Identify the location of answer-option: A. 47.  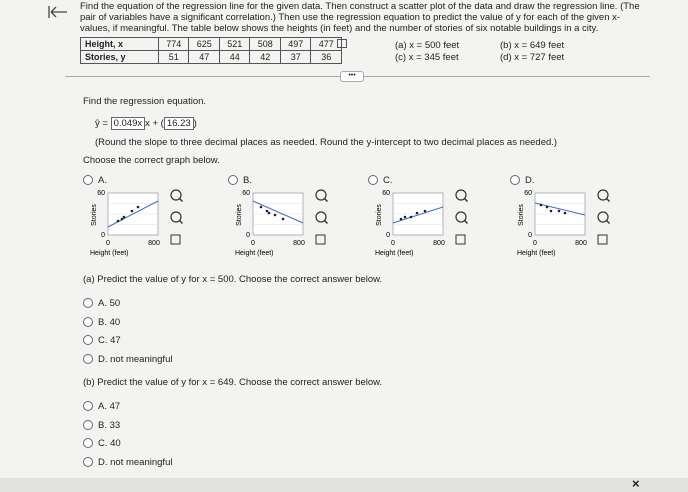
(101, 406).